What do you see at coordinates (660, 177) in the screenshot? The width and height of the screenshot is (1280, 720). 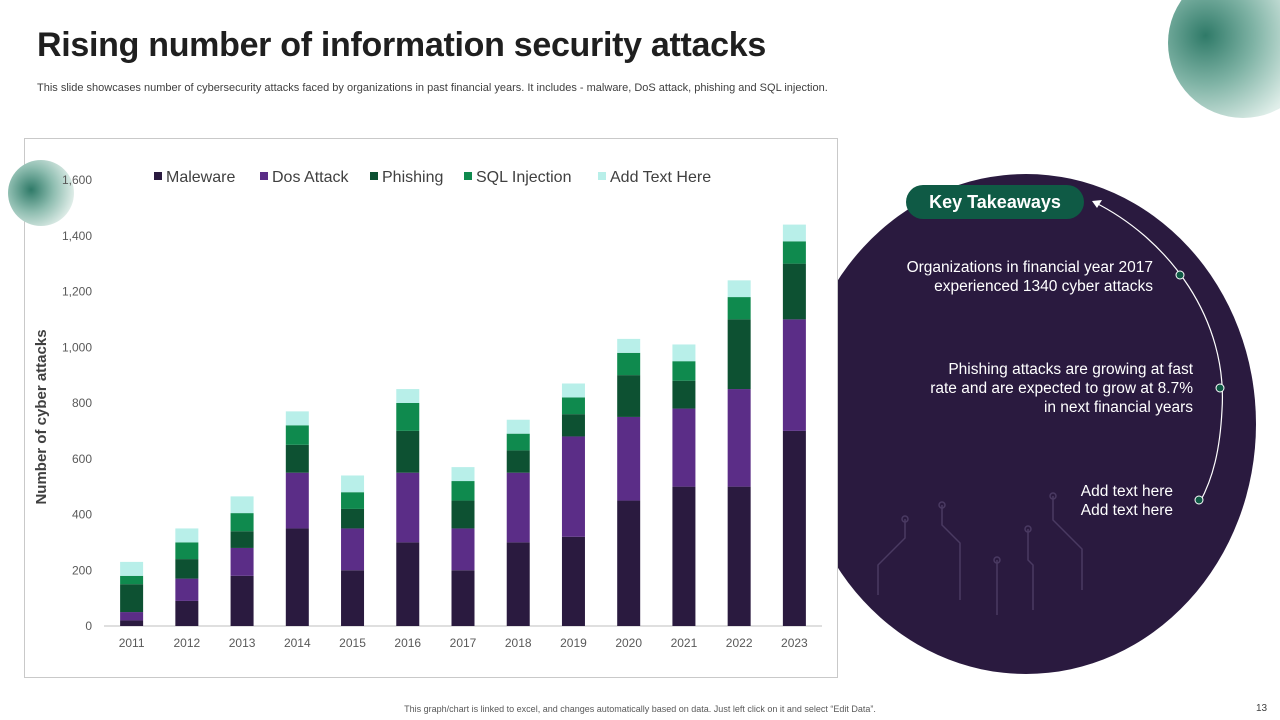 I see `legend-label: Add Text Here` at bounding box center [660, 177].